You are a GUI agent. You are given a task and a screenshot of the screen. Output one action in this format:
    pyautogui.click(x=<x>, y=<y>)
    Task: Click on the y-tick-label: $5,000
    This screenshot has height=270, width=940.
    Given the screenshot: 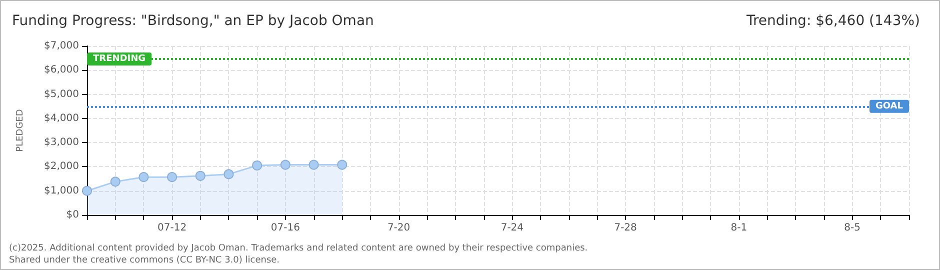 What is the action you would take?
    pyautogui.click(x=61, y=94)
    